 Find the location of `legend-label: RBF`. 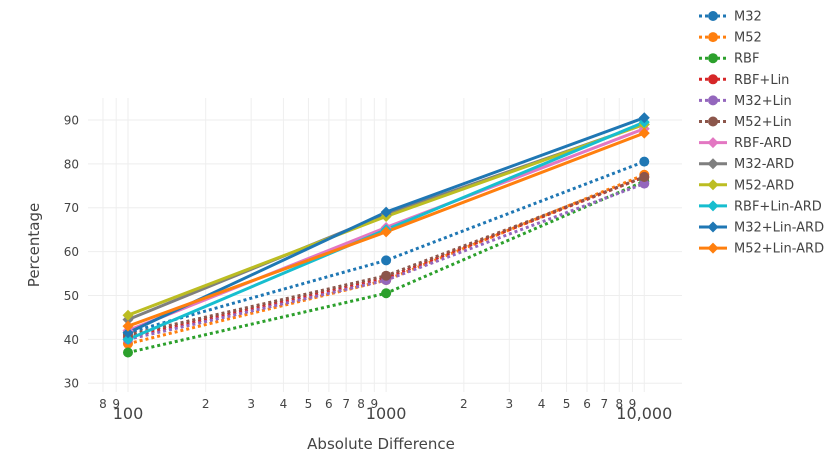

legend-label: RBF is located at coordinates (746, 59).